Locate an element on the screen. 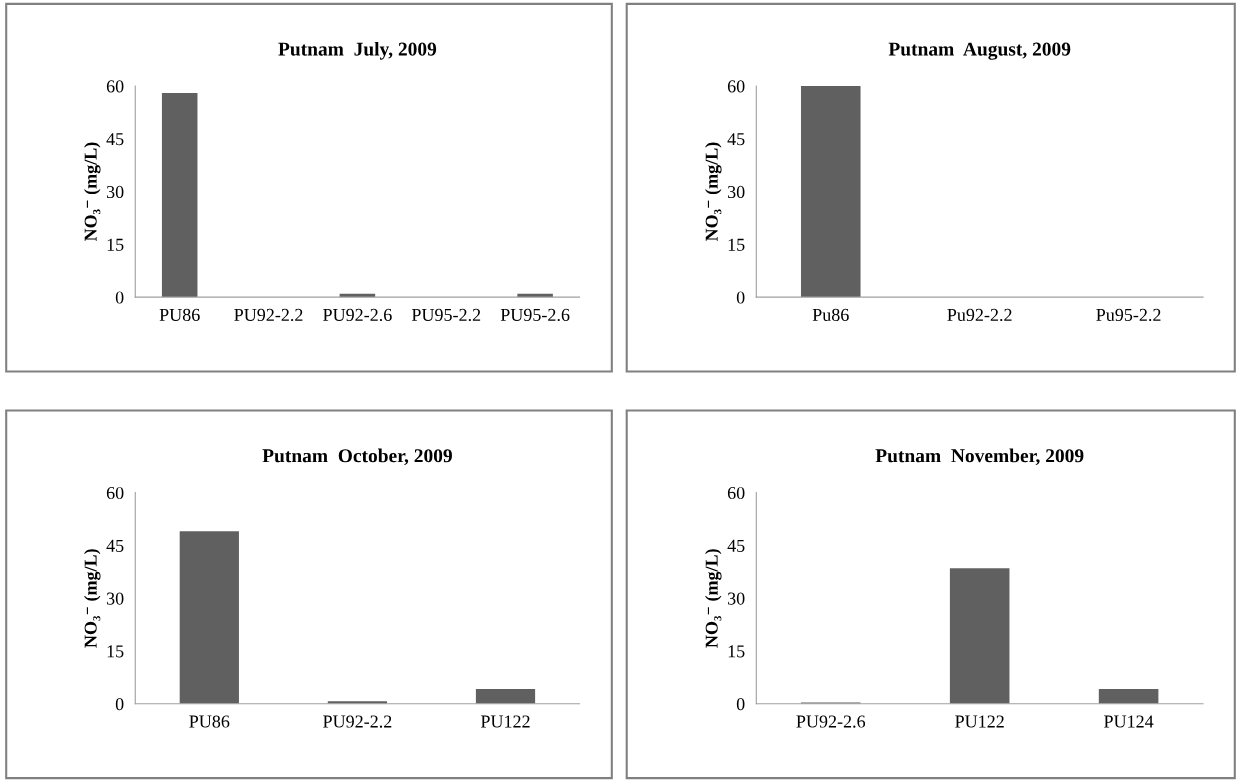  x-tick-label: PU95-2.6 is located at coordinates (535, 315).